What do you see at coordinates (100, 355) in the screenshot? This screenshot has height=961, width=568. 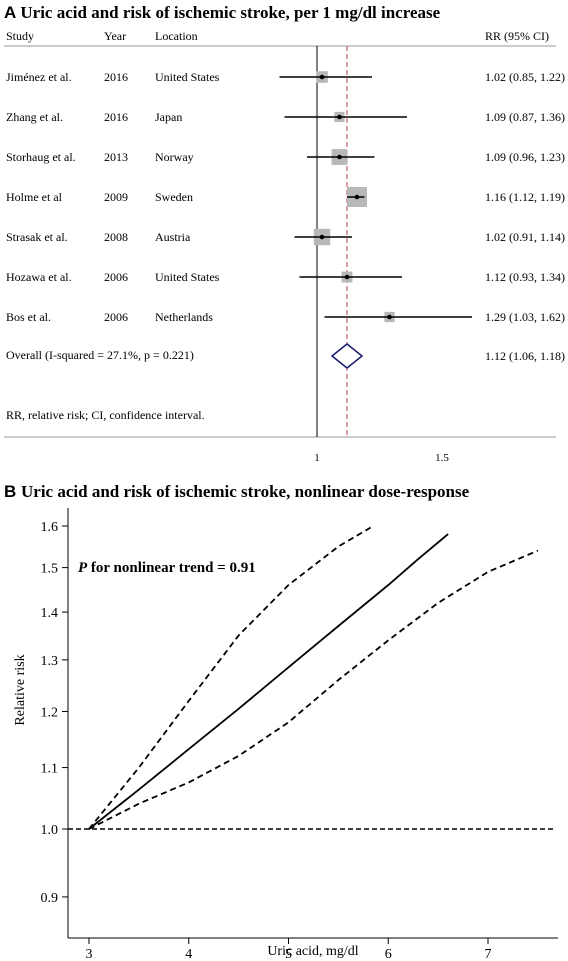 I see `overall-label: Overall (I-squared = 27.1%, p = 0.221)` at bounding box center [100, 355].